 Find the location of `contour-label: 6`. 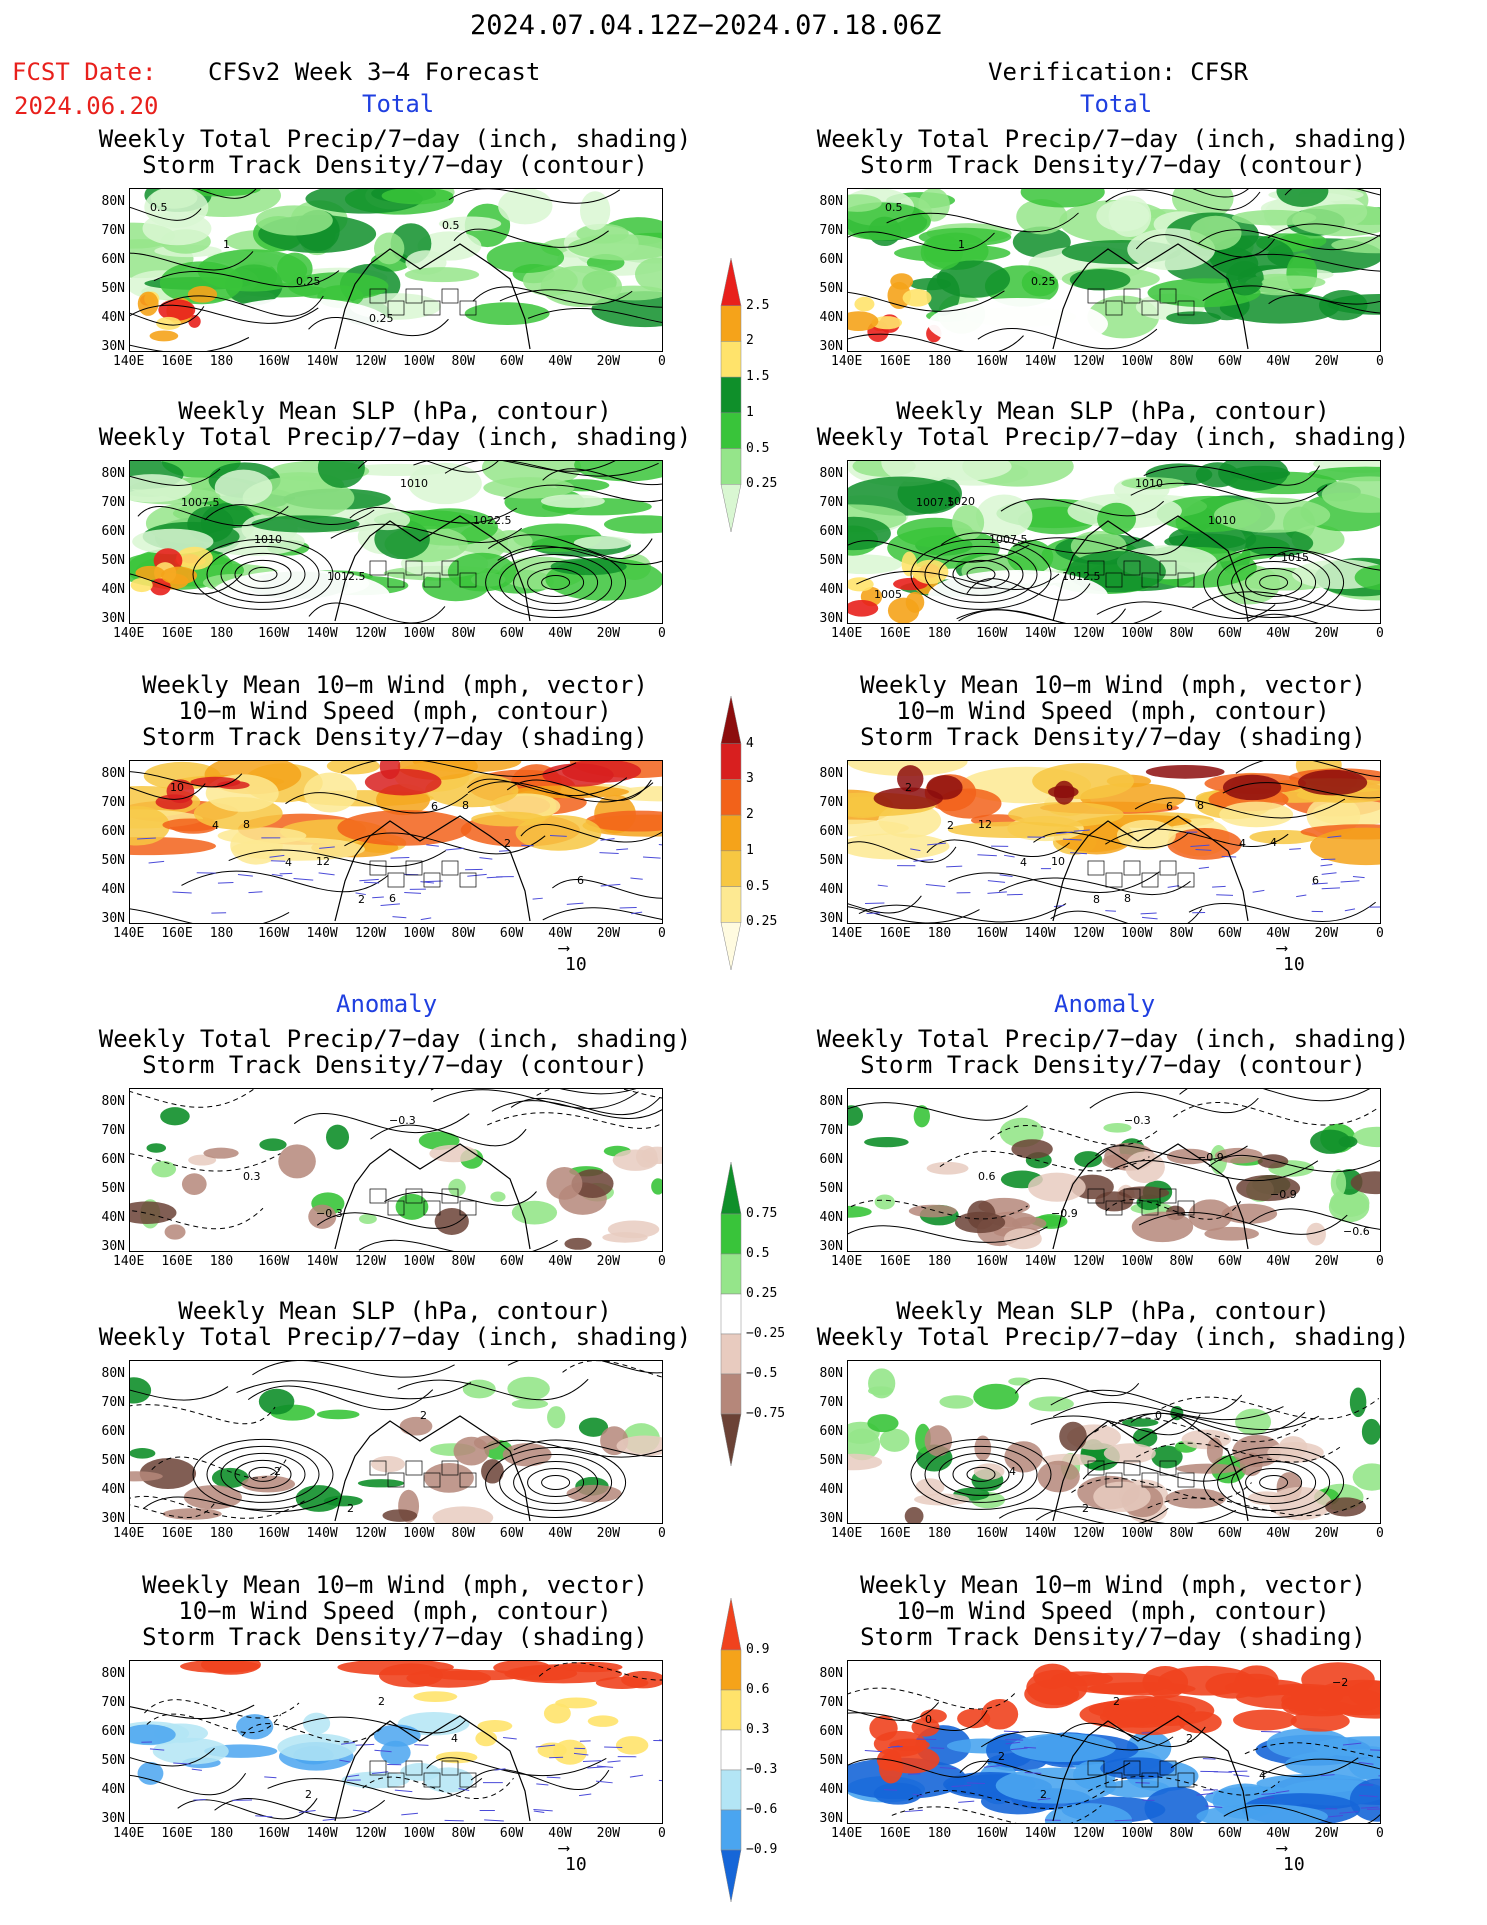

contour-label: 6 is located at coordinates (434, 806).